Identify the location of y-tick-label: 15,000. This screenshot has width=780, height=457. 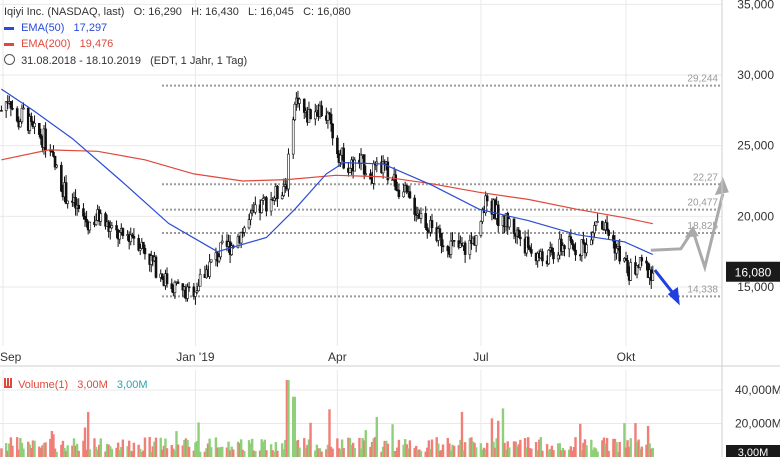
(755, 287).